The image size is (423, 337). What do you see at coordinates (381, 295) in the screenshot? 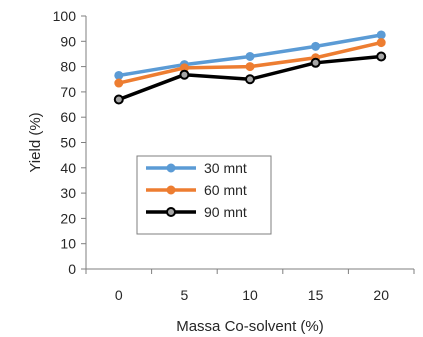
I see `x-tick-label: 20` at bounding box center [381, 295].